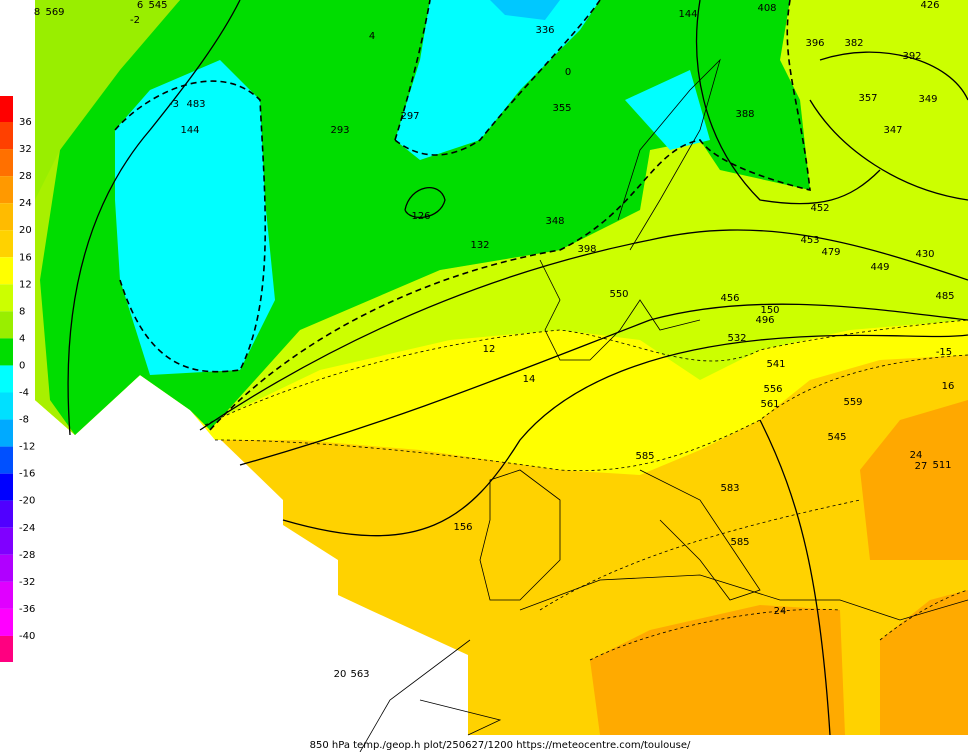 The width and height of the screenshot is (968, 752). What do you see at coordinates (764, 320) in the screenshot?
I see `map-label: 496` at bounding box center [764, 320].